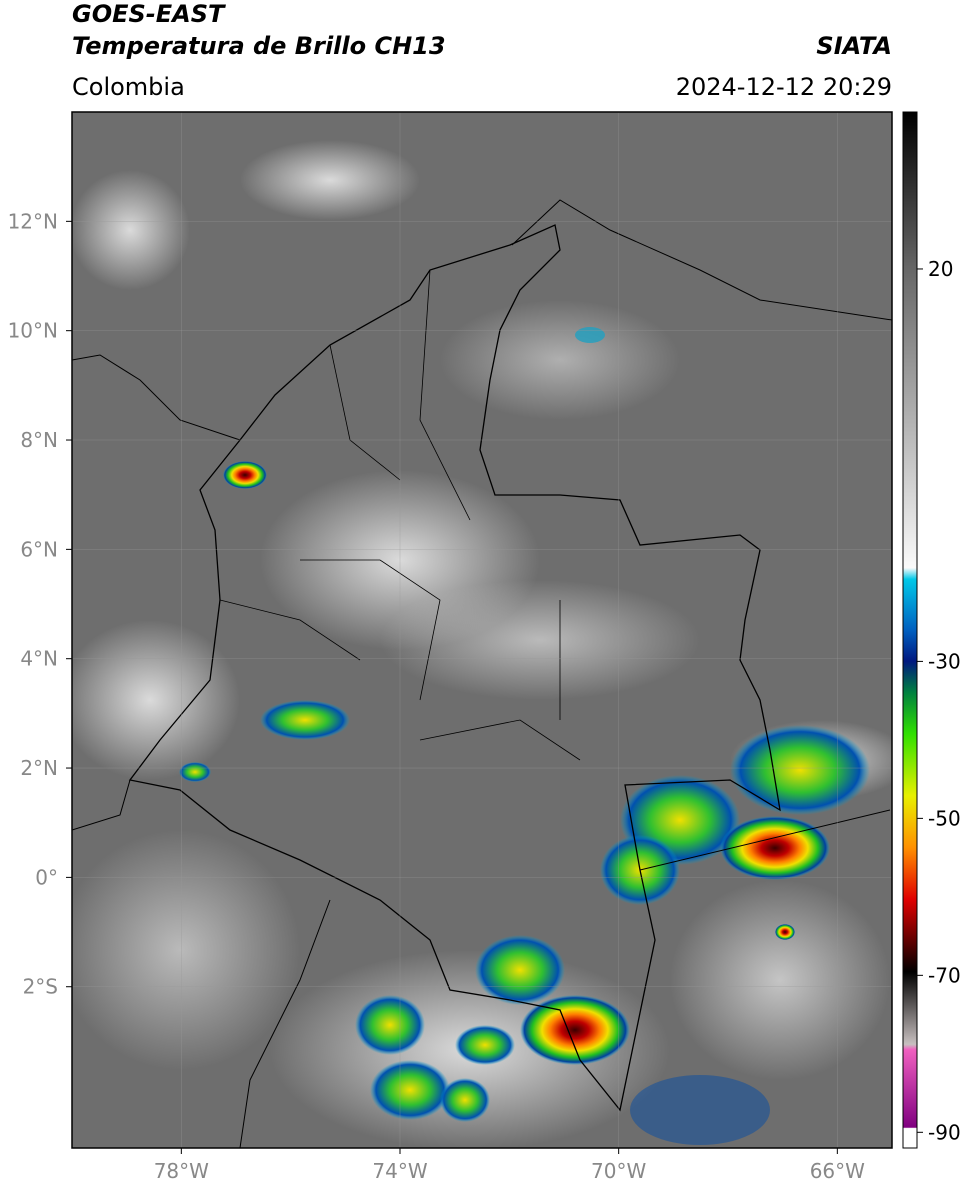 The image size is (966, 1194). I want to click on y-tick-label: 0°, so click(46, 877).